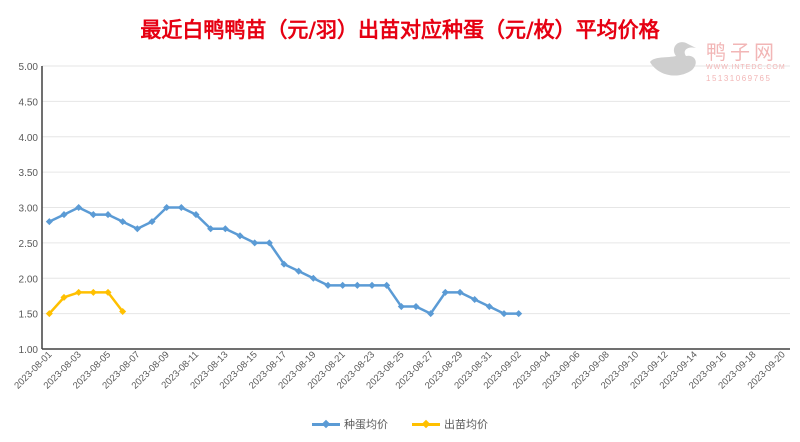 The image size is (800, 442). What do you see at coordinates (29, 173) in the screenshot?
I see `y-tick-label: 3.50` at bounding box center [29, 173].